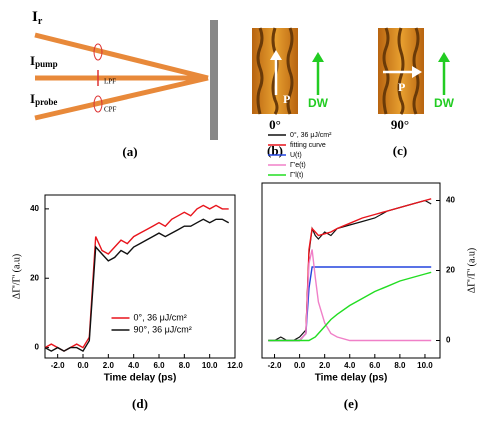 The width and height of the screenshot is (500, 430). What do you see at coordinates (400, 150) in the screenshot?
I see `panel-label: (c)` at bounding box center [400, 150].